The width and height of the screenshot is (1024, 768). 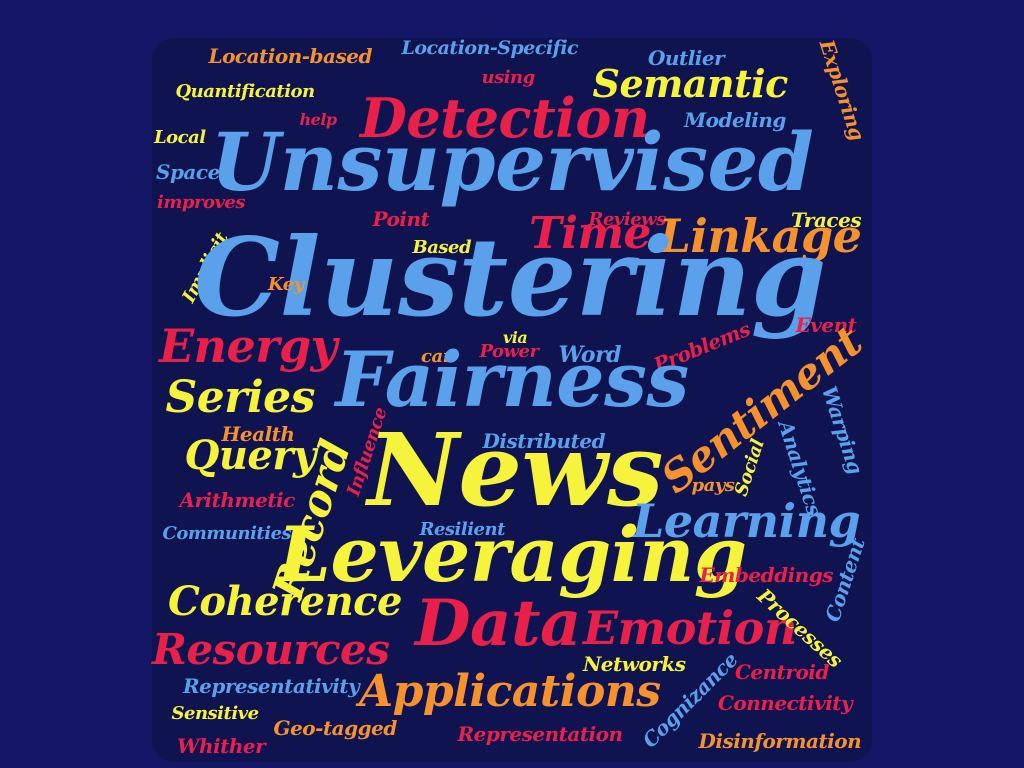 What do you see at coordinates (766, 575) in the screenshot?
I see `word-embeddings: Embeddings` at bounding box center [766, 575].